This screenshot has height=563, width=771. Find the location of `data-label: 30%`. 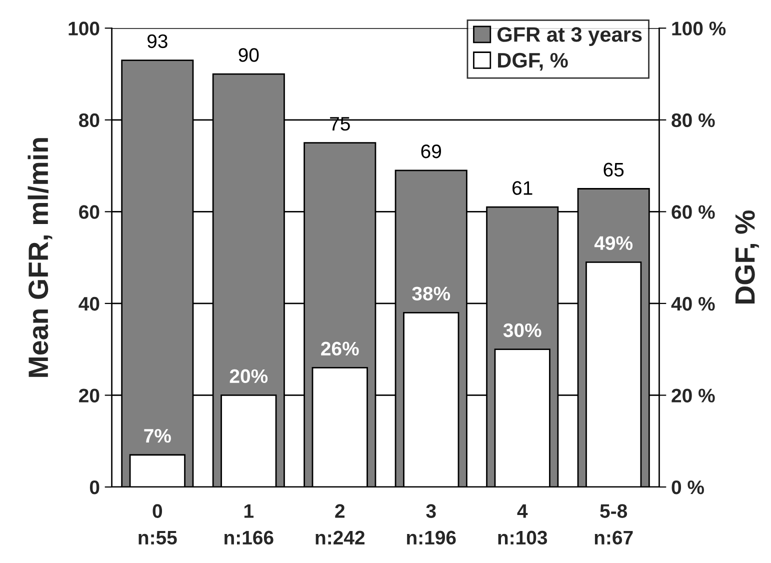

data-label: 30% is located at coordinates (522, 330).